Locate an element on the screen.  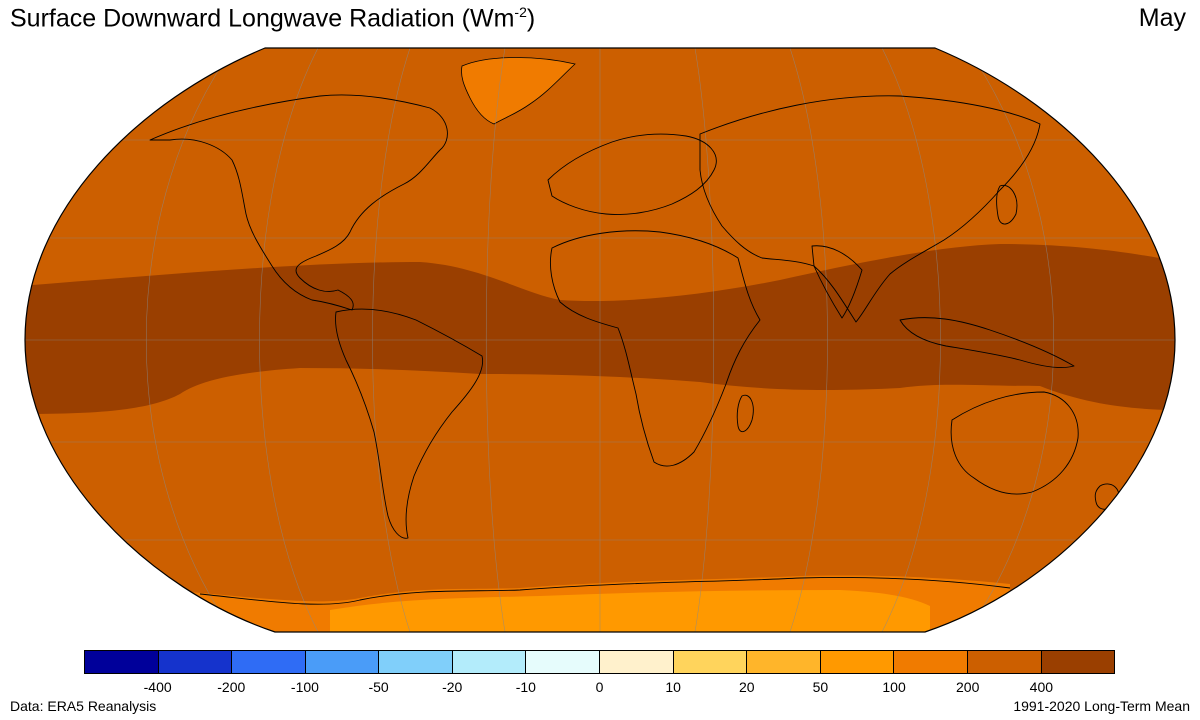
madagascar-outline is located at coordinates (745, 413).